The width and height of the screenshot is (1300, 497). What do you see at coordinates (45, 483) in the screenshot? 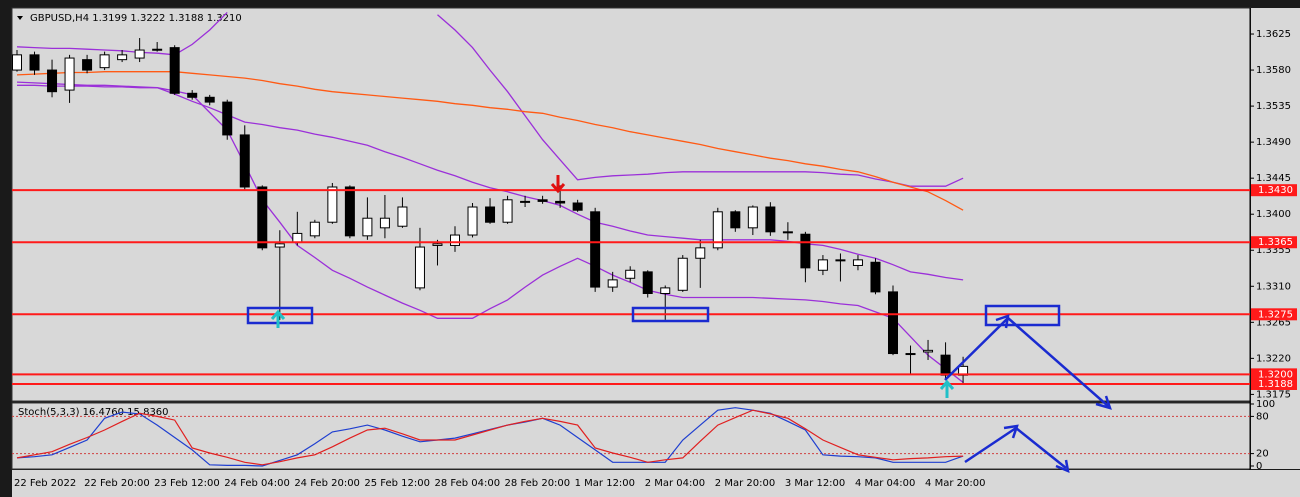
I see `x-tick-label: 22 Feb 2022` at bounding box center [45, 483].